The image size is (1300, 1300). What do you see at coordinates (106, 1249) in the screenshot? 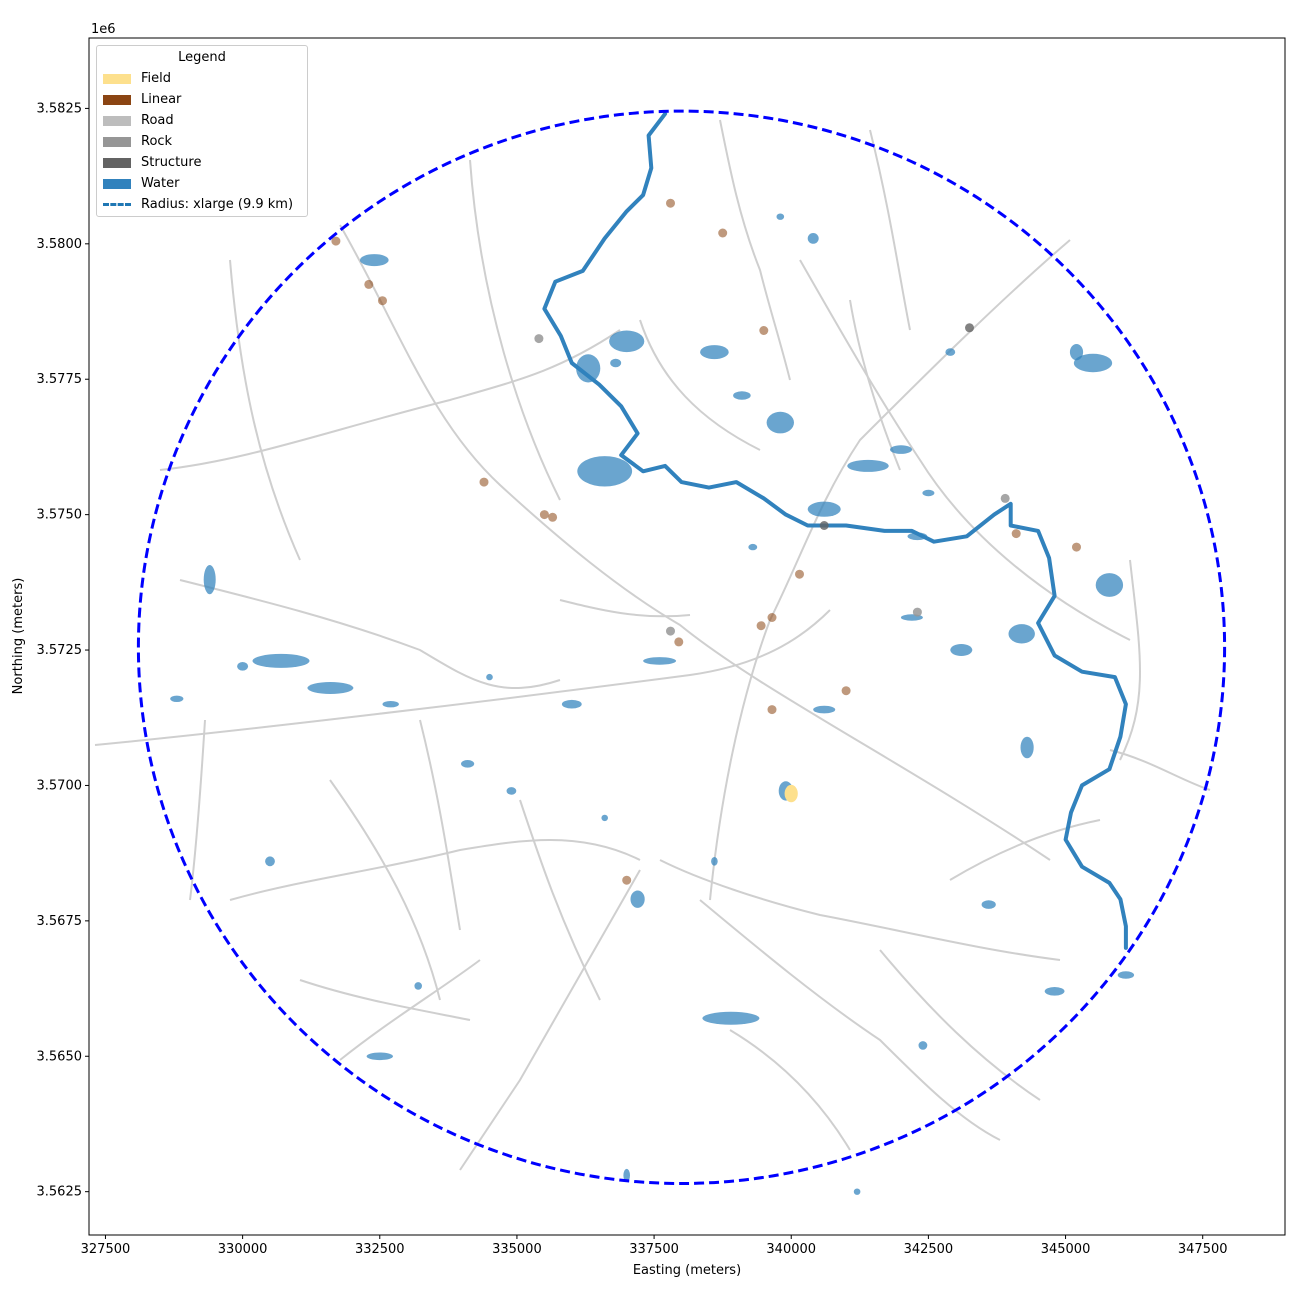
I see `x-tick-label: 327500` at bounding box center [106, 1249].